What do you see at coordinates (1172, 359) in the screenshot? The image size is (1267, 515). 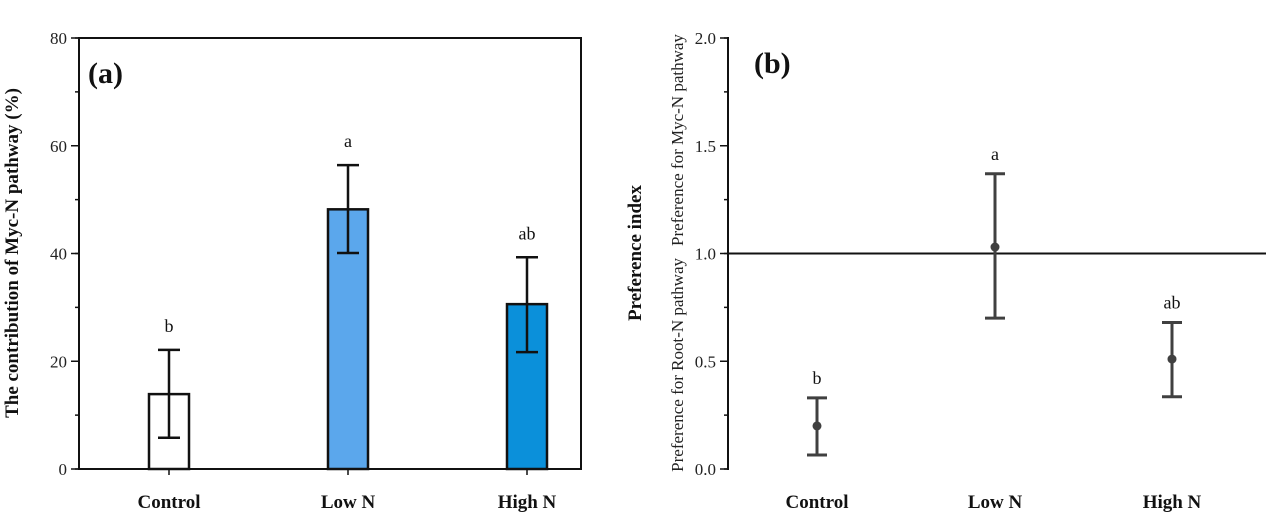 I see `point-high-n` at bounding box center [1172, 359].